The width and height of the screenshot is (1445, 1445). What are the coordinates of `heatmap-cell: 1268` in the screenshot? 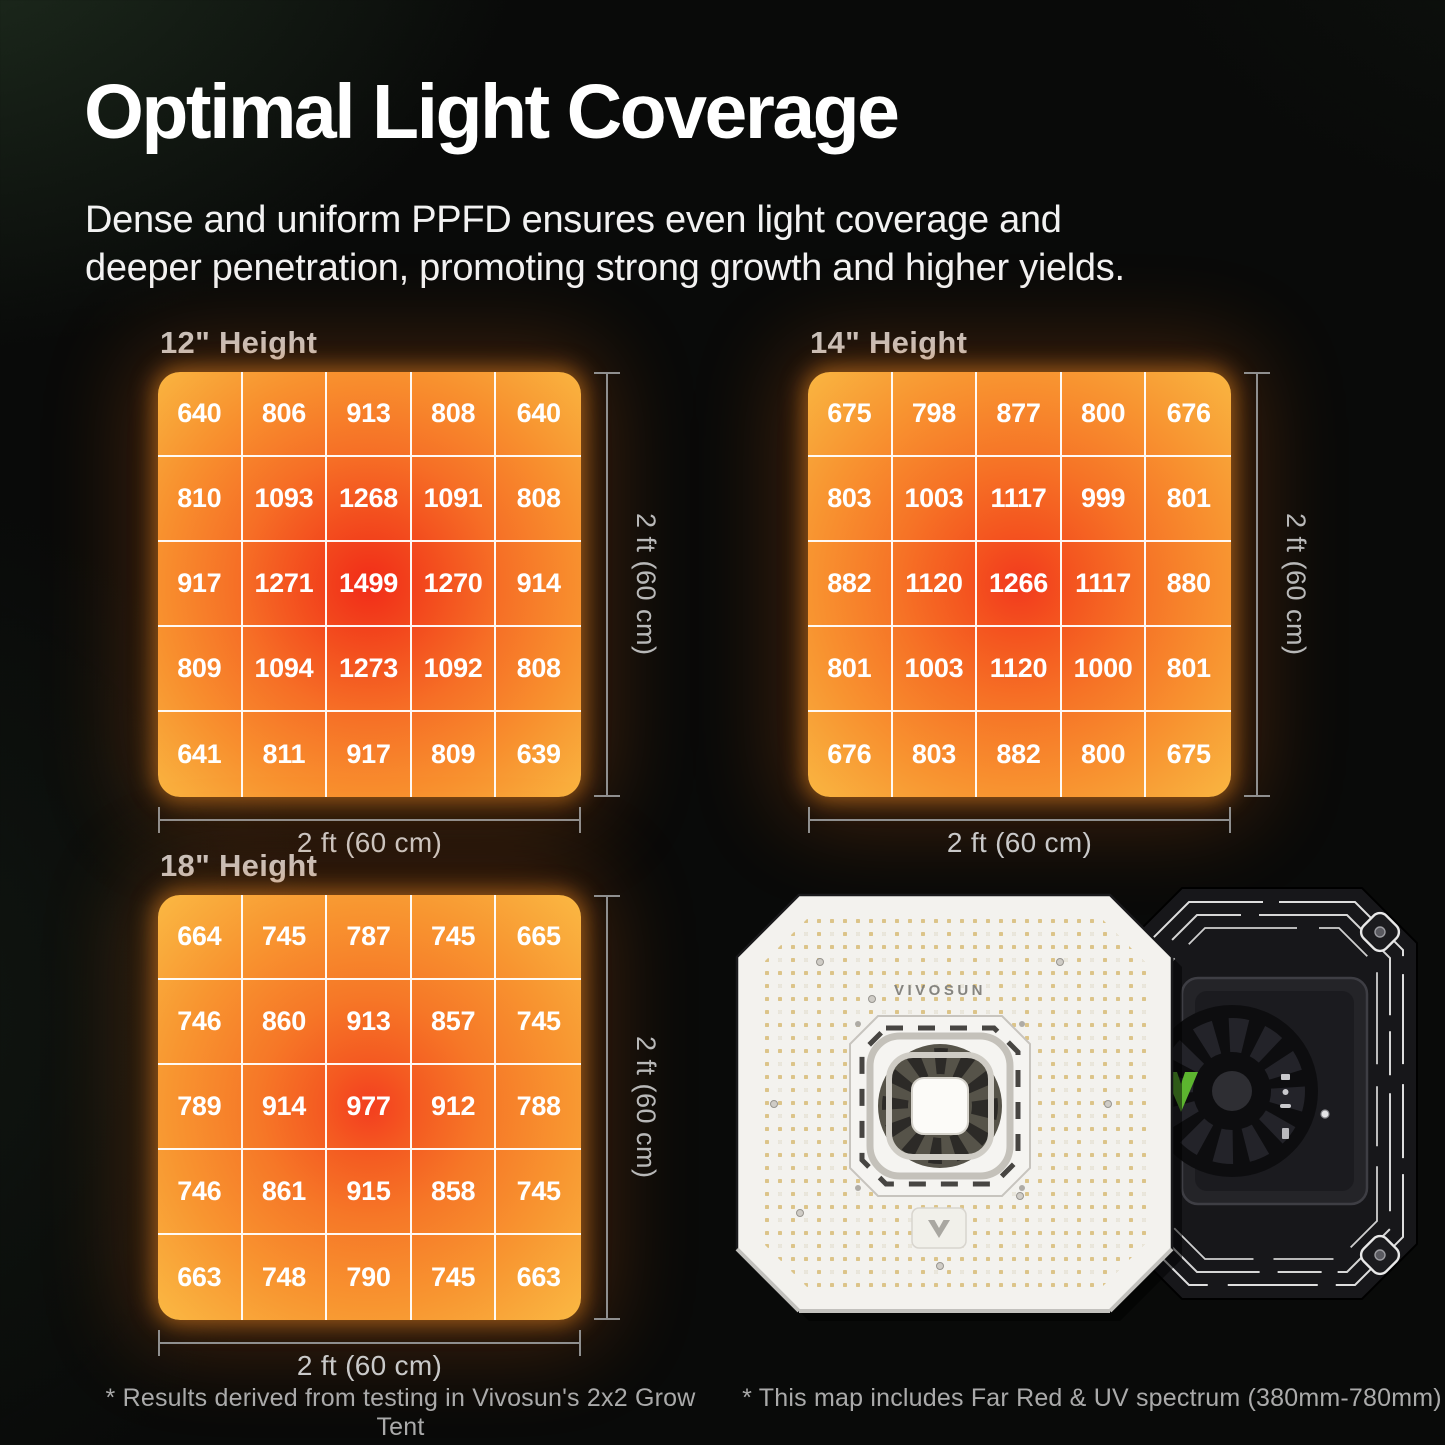 It's located at (369, 499).